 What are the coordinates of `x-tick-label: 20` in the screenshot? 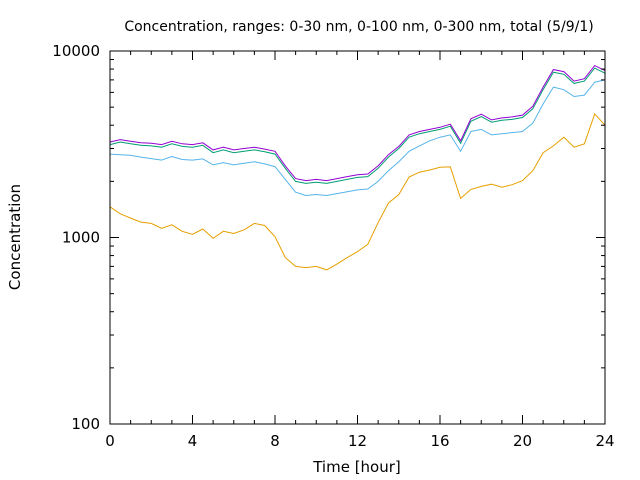 It's located at (522, 441).